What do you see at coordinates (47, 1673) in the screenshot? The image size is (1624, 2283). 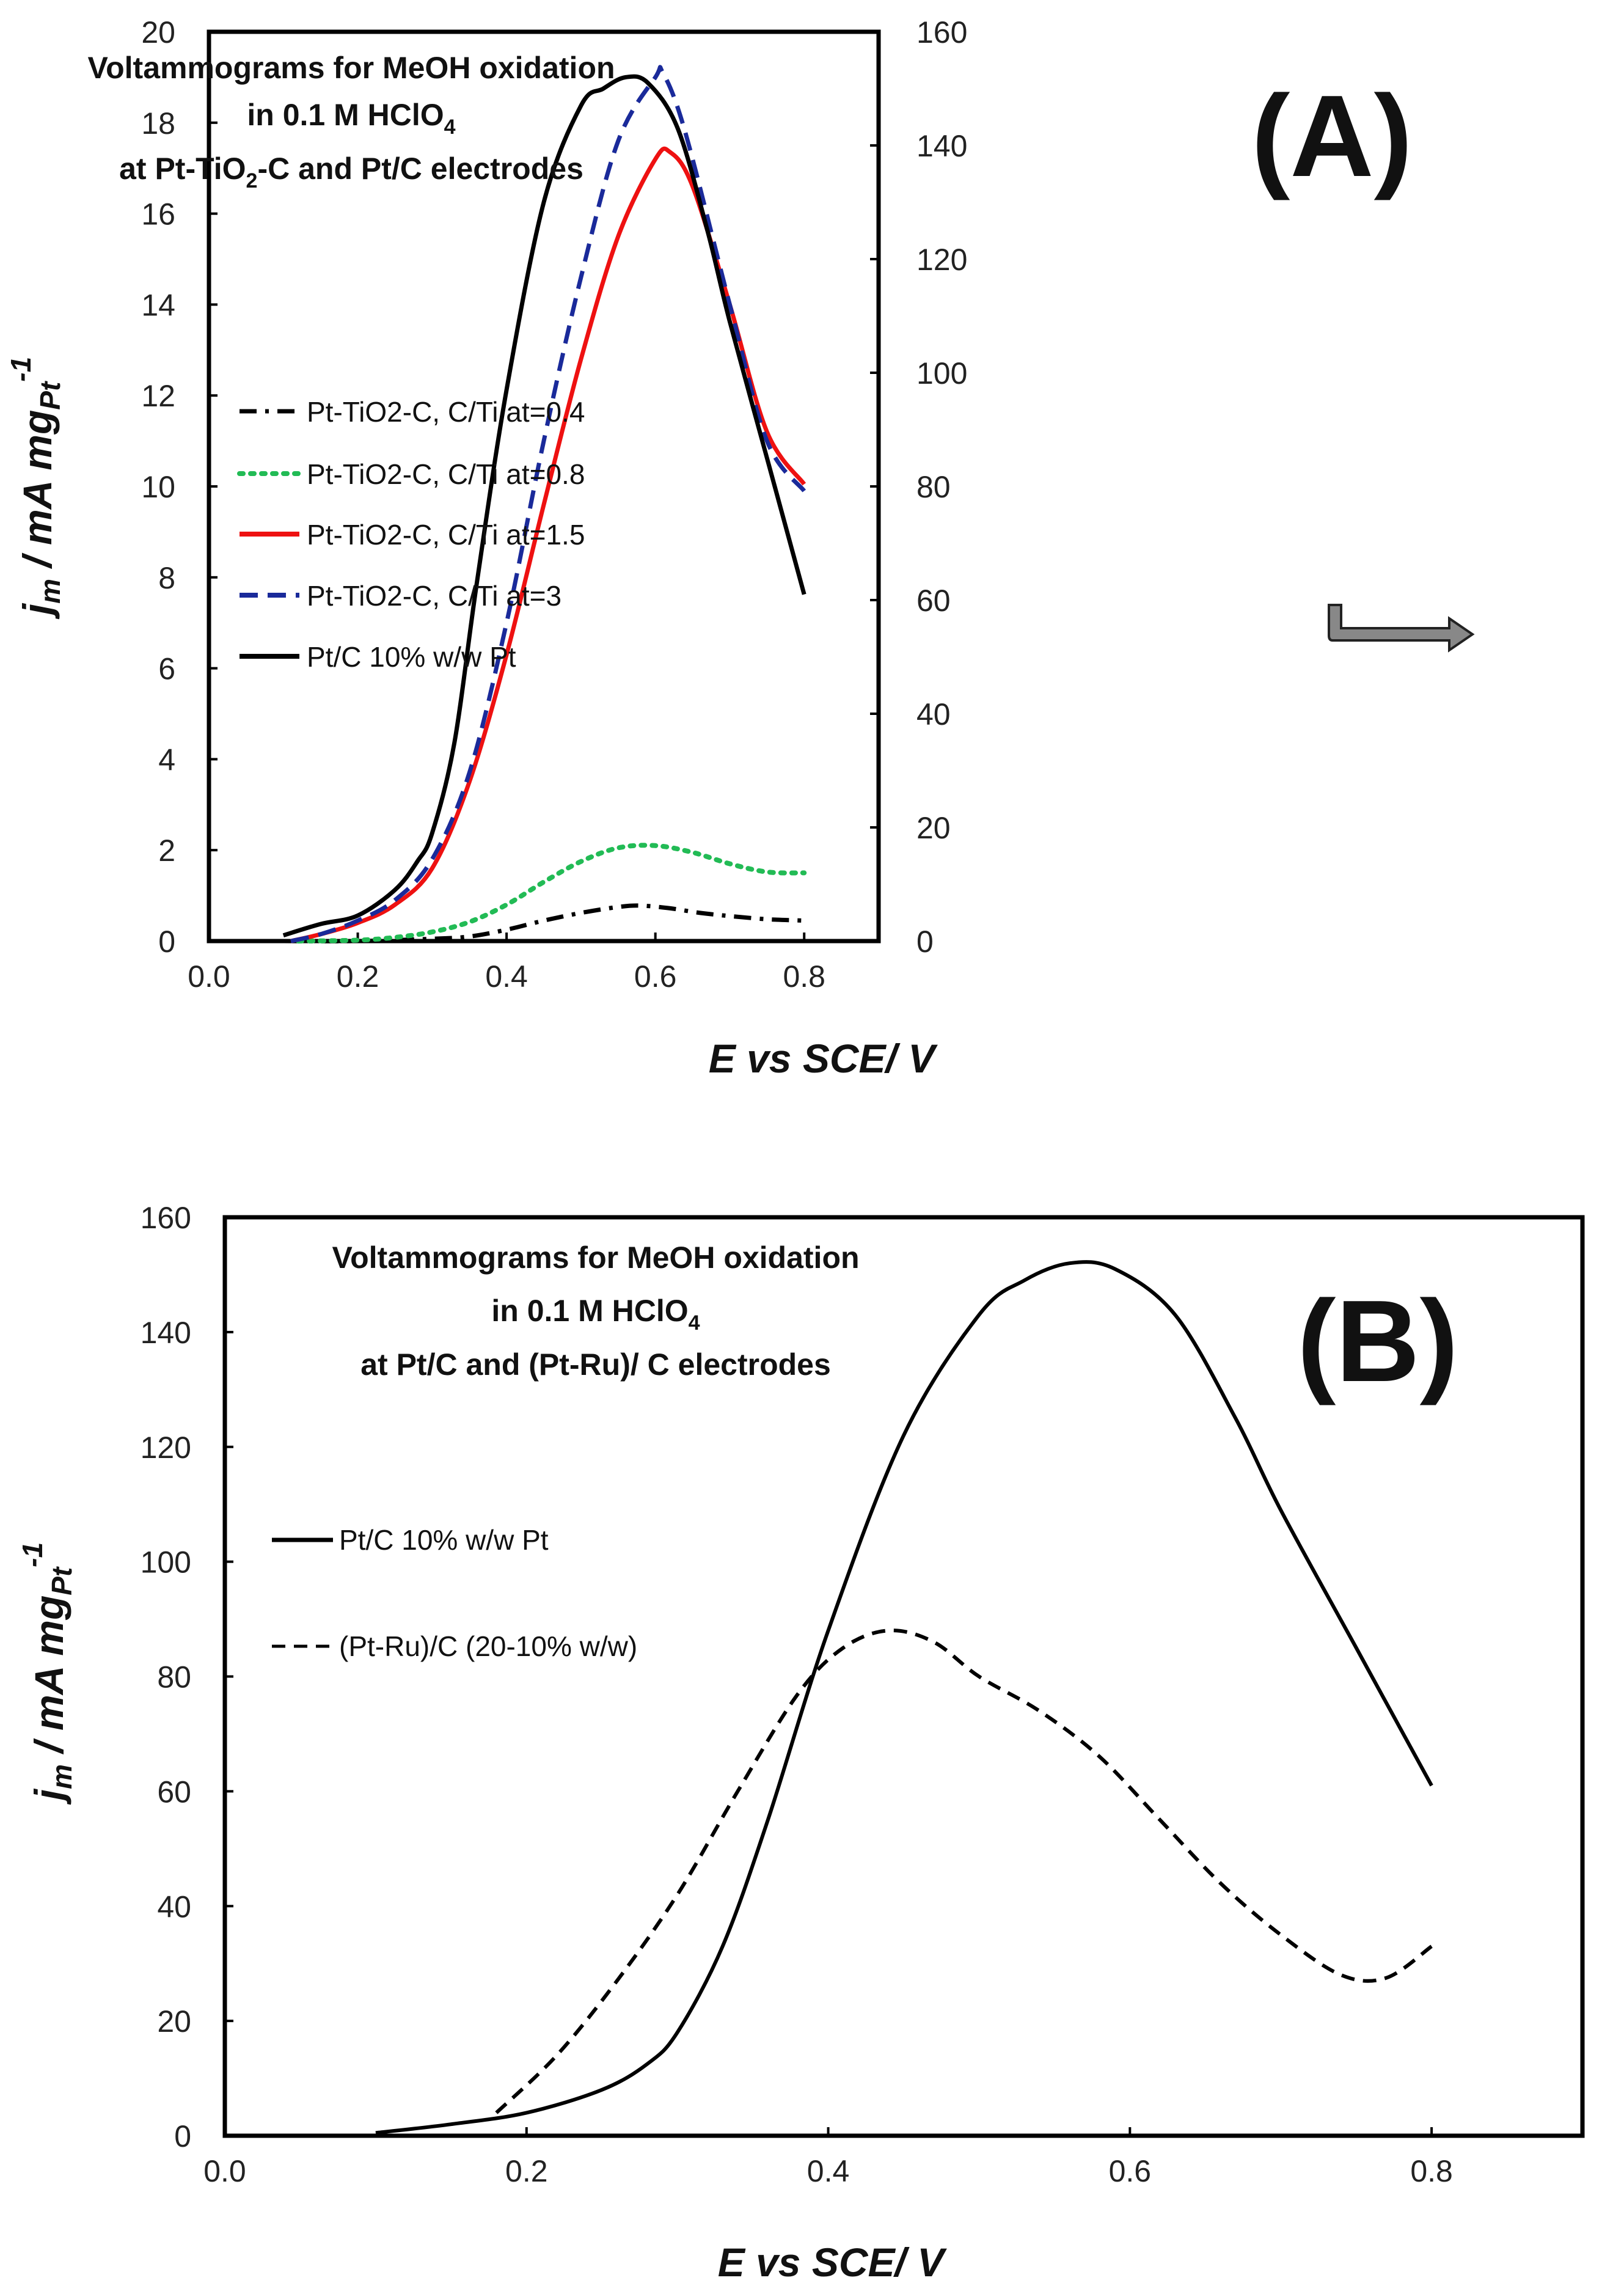 I see `panel-b-y-axis-label: jm / mA mgPt-1` at bounding box center [47, 1673].